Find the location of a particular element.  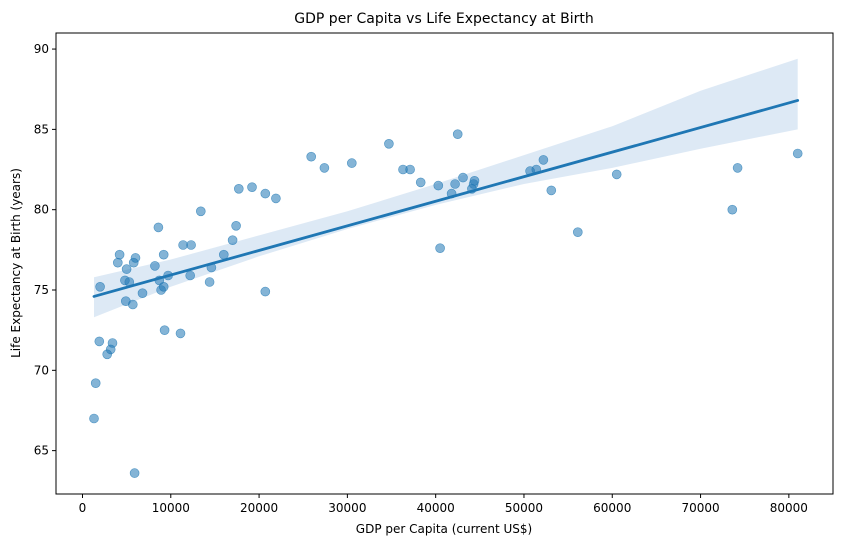

y-tick-label: 90 is located at coordinates (41, 49).